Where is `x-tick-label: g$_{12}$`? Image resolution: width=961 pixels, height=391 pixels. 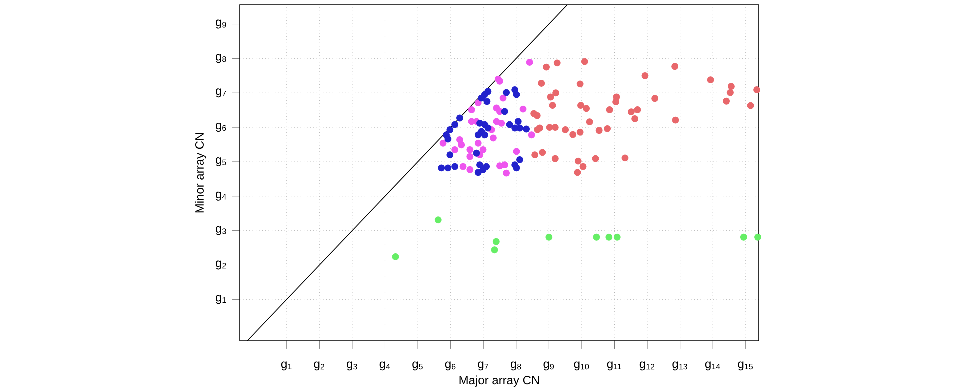 x-tick-label: g$_{12}$ is located at coordinates (647, 365).